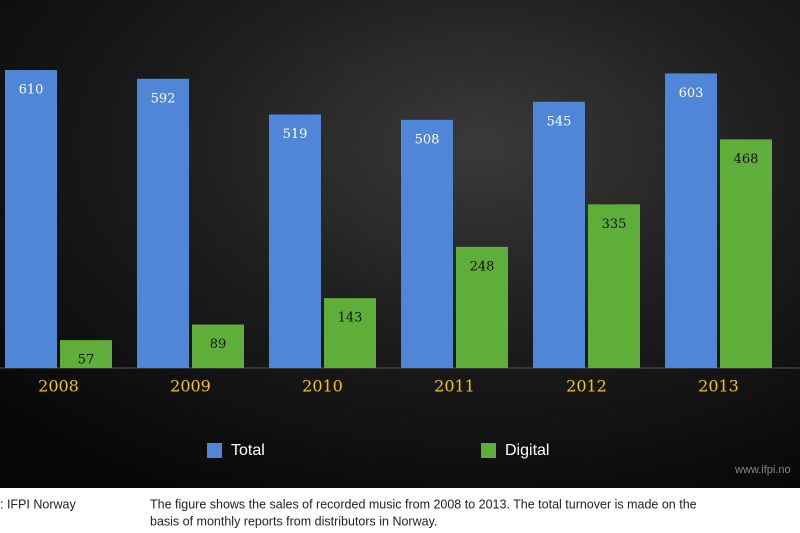 This screenshot has height=533, width=800. Describe the element at coordinates (614, 224) in the screenshot. I see `value-label: 335` at that location.